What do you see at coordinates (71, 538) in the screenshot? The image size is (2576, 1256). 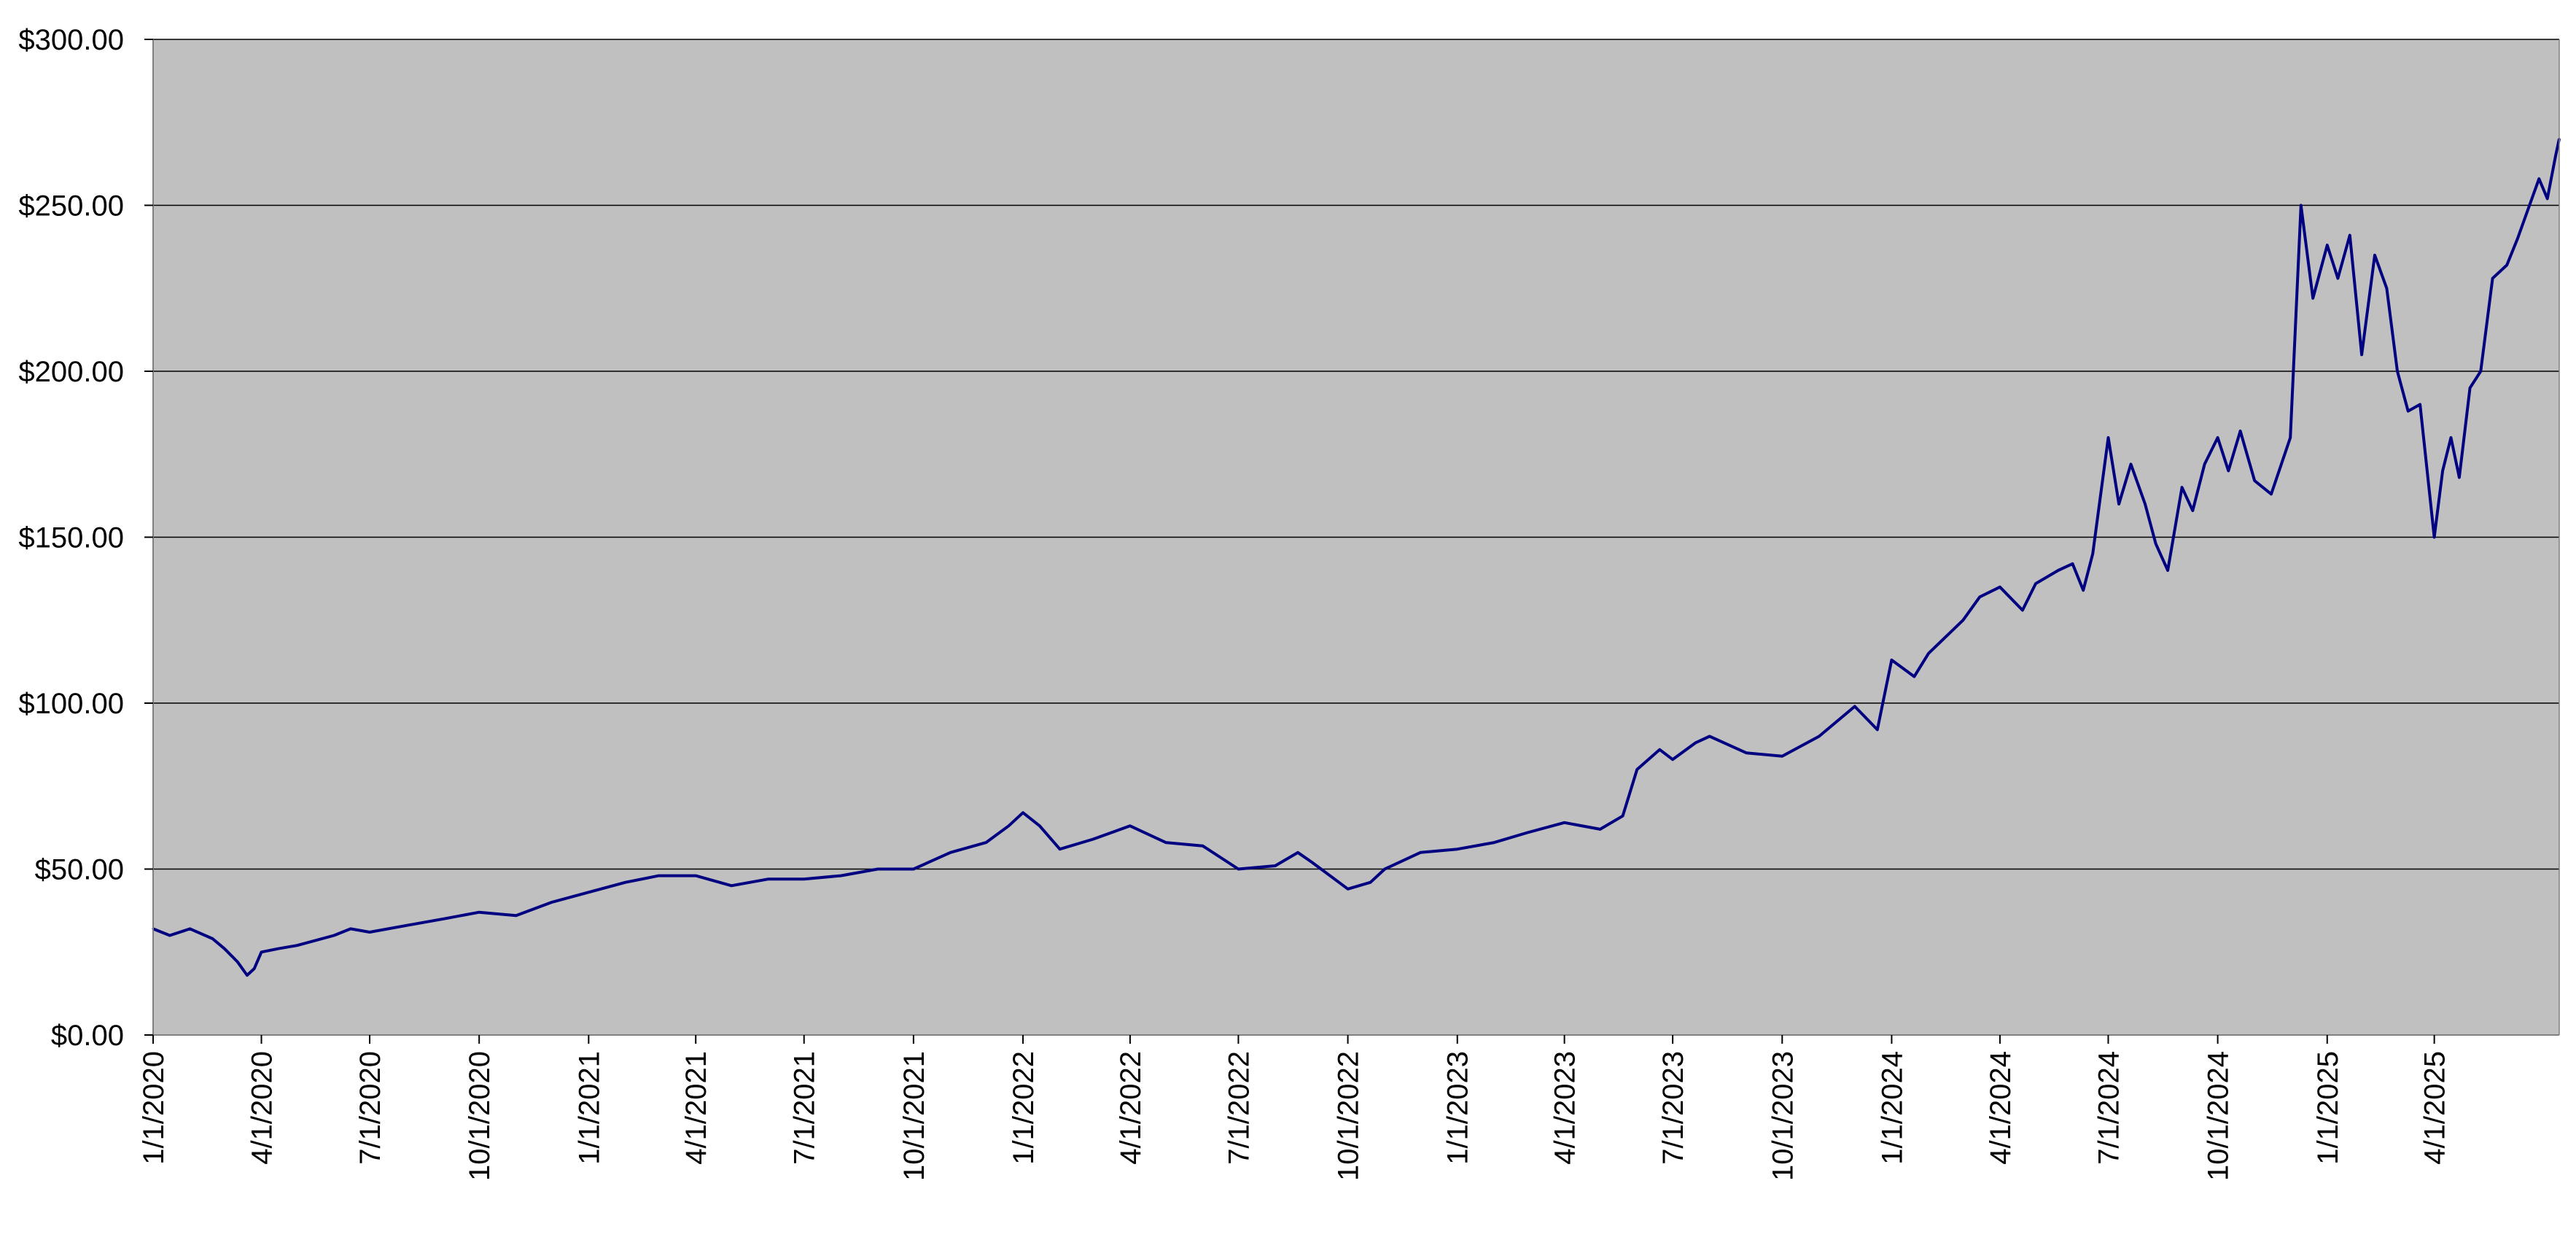 I see `y-tick-label-3: $150.00` at bounding box center [71, 538].